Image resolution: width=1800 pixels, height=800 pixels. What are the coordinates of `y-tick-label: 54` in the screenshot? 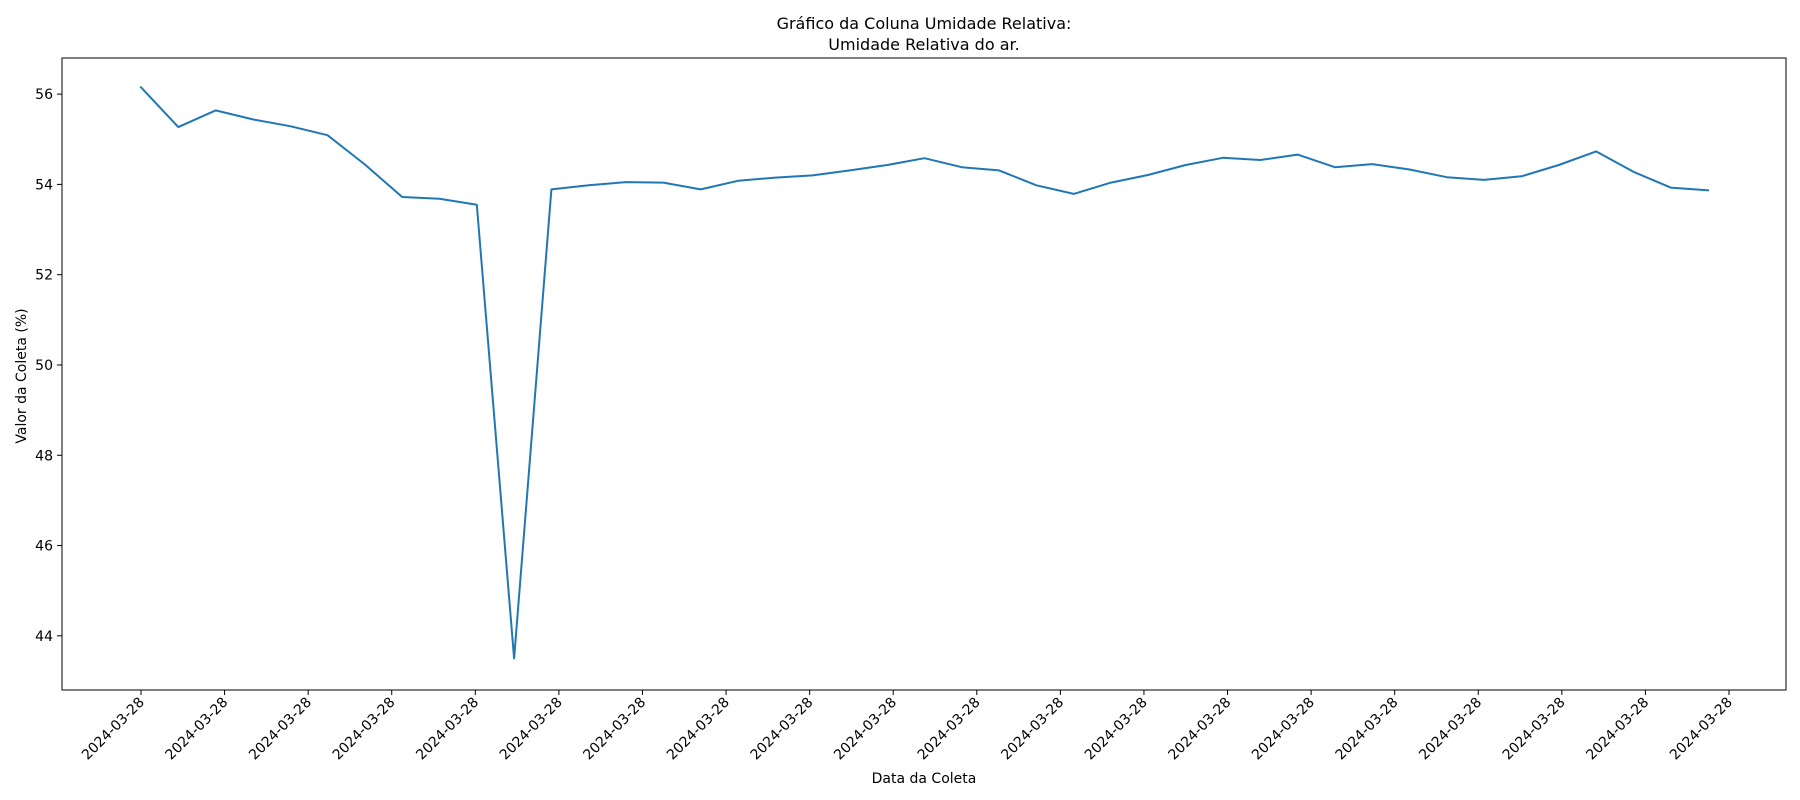 It's located at (44, 185).